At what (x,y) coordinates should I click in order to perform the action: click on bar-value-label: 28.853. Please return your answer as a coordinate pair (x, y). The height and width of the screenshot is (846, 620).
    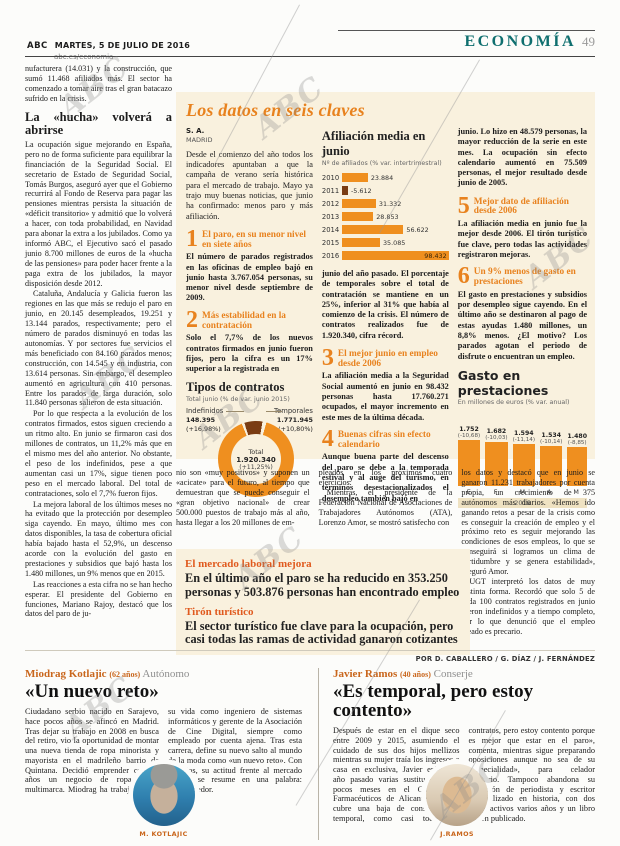
    Looking at the image, I should click on (387, 217).